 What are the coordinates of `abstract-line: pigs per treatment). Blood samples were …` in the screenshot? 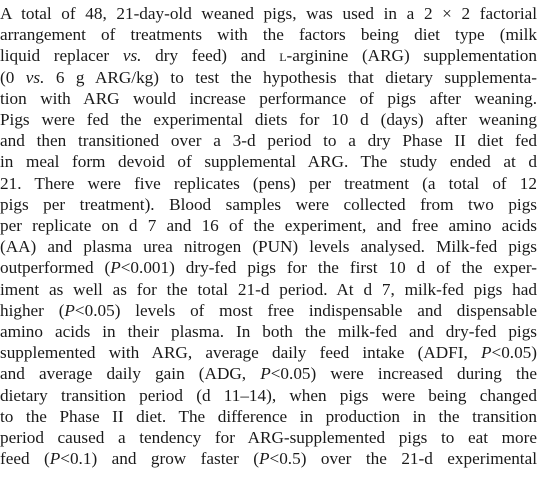 It's located at (268, 204).